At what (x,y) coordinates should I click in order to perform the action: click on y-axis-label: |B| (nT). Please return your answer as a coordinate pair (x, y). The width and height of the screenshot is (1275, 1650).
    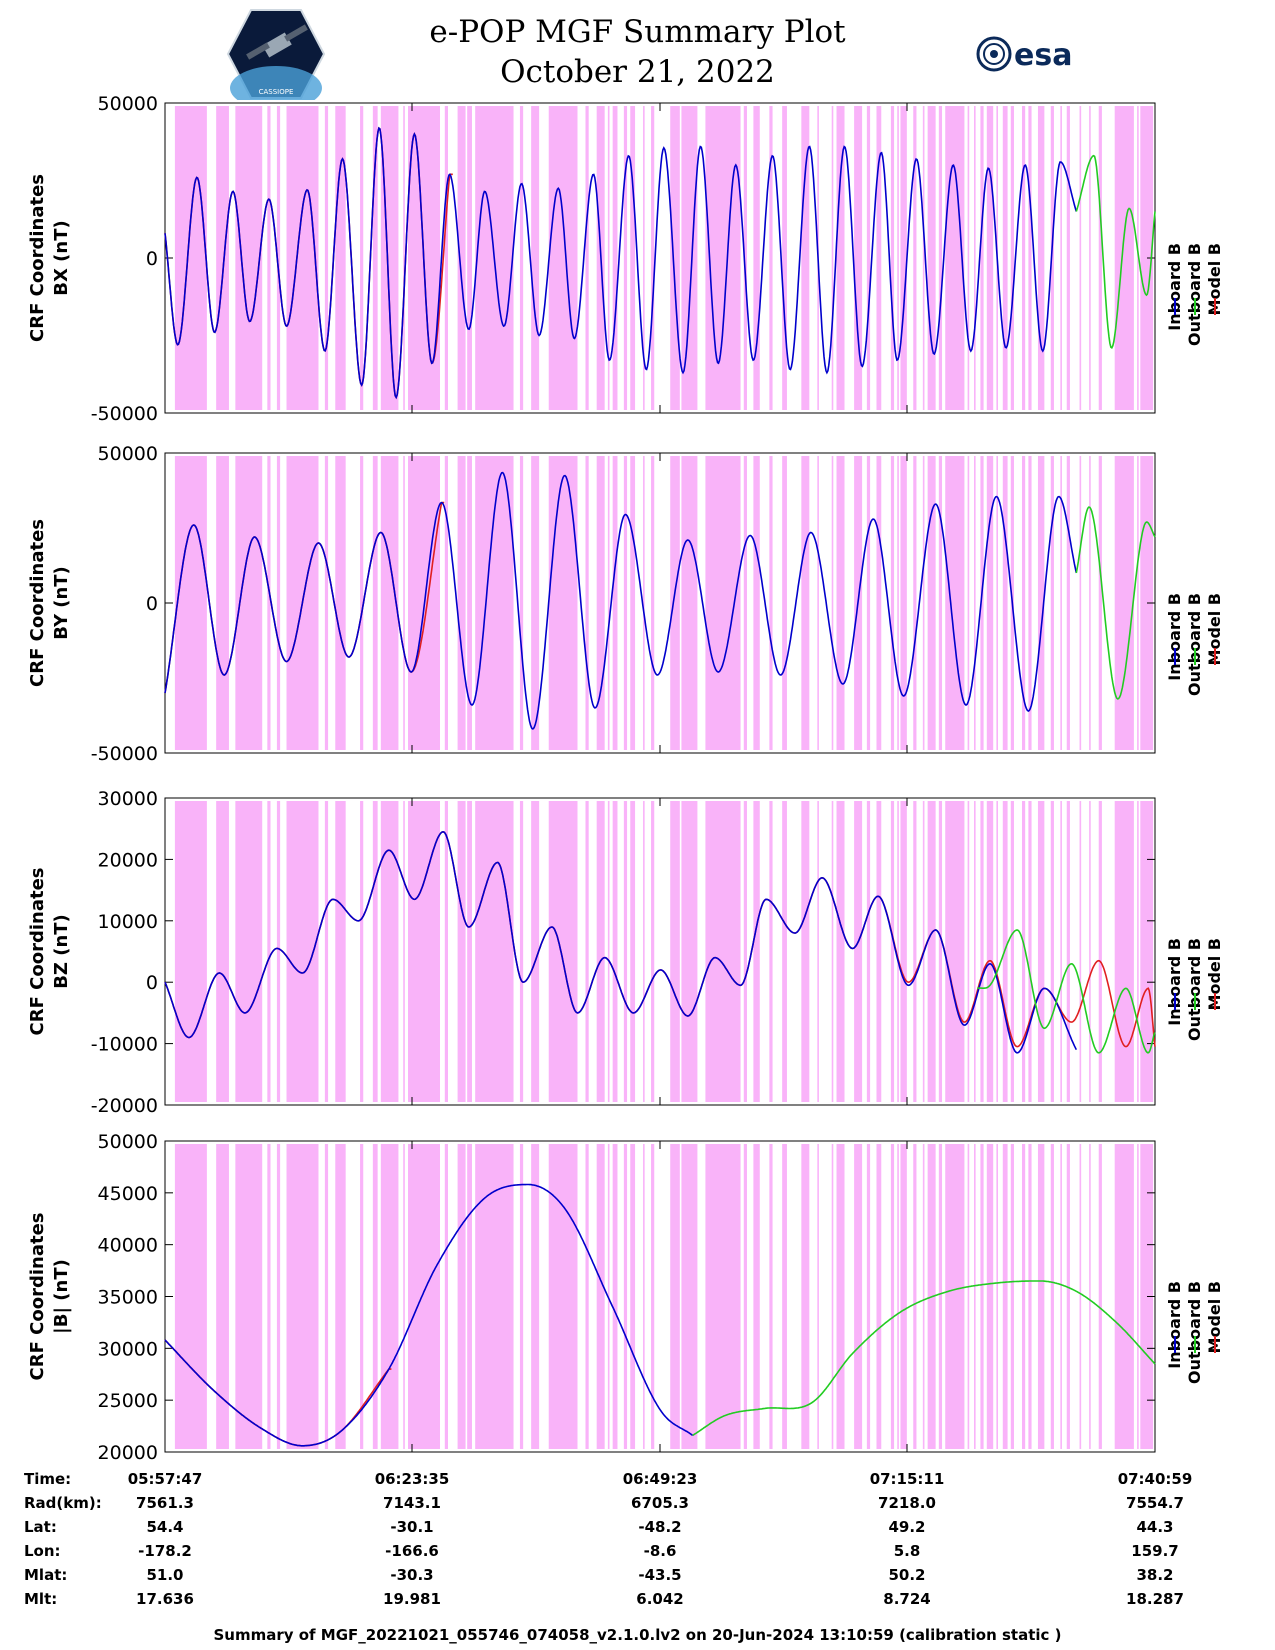
    Looking at the image, I should click on (61, 1296).